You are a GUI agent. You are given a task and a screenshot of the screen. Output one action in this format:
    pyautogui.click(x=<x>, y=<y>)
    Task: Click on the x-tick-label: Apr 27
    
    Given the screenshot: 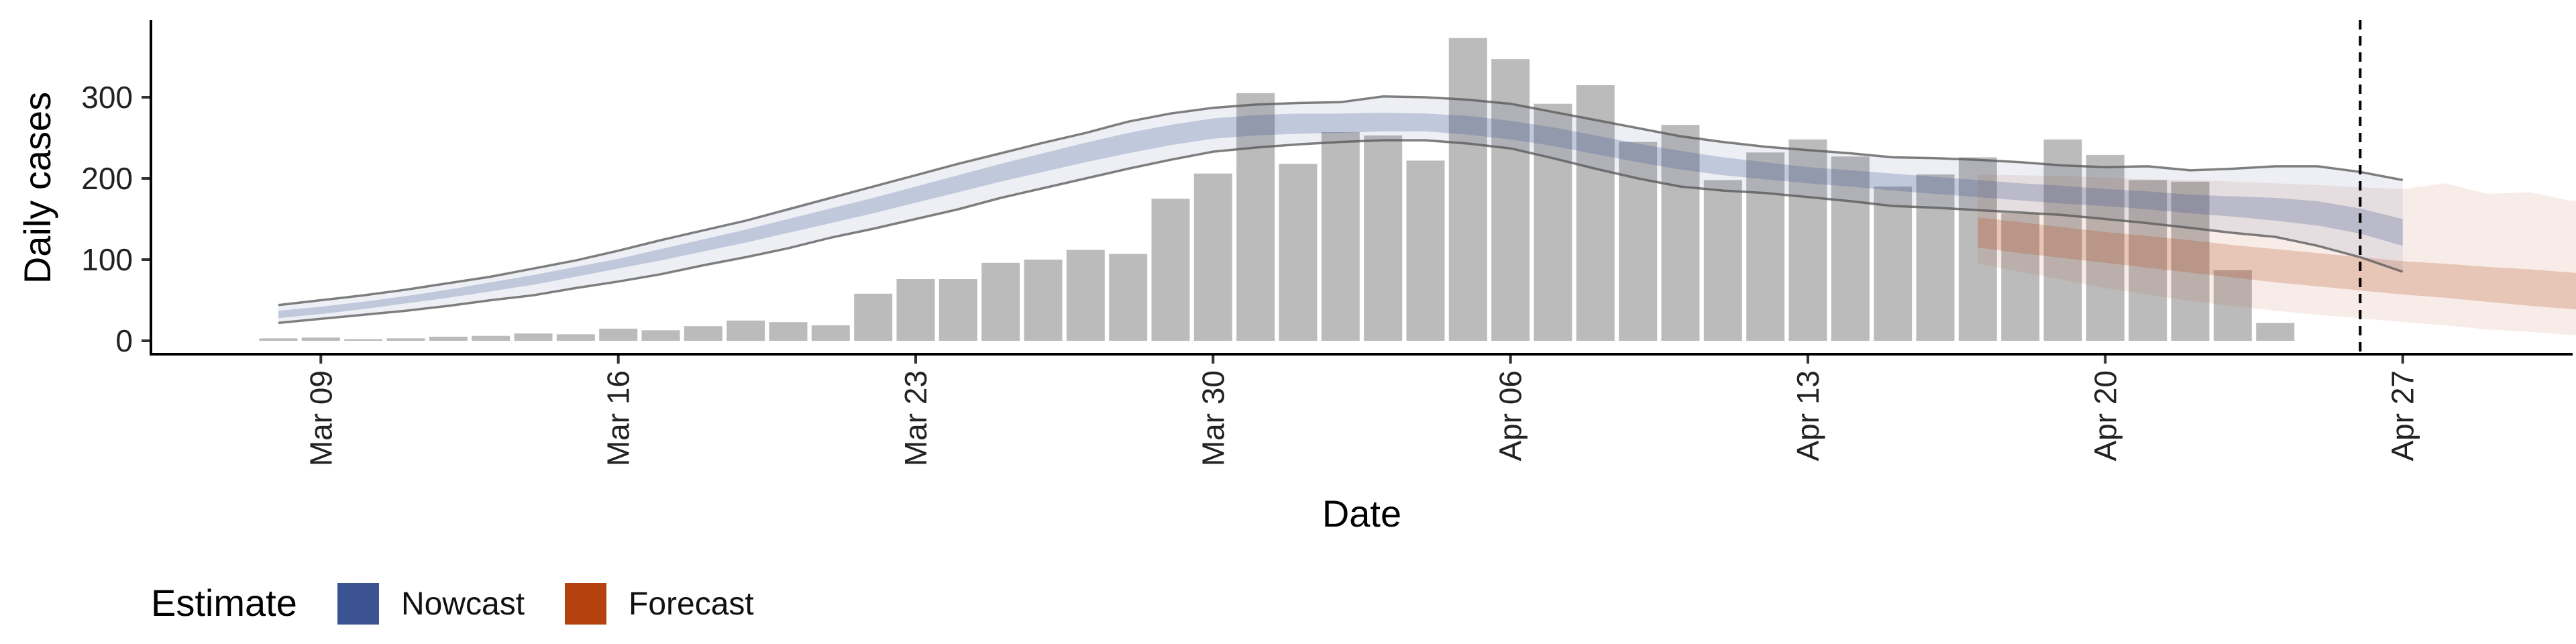 What is the action you would take?
    pyautogui.click(x=2402, y=416)
    